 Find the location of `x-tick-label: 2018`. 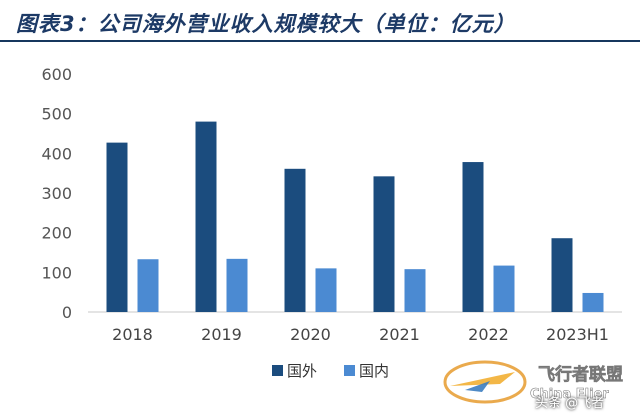

x-tick-label: 2018 is located at coordinates (132, 334).